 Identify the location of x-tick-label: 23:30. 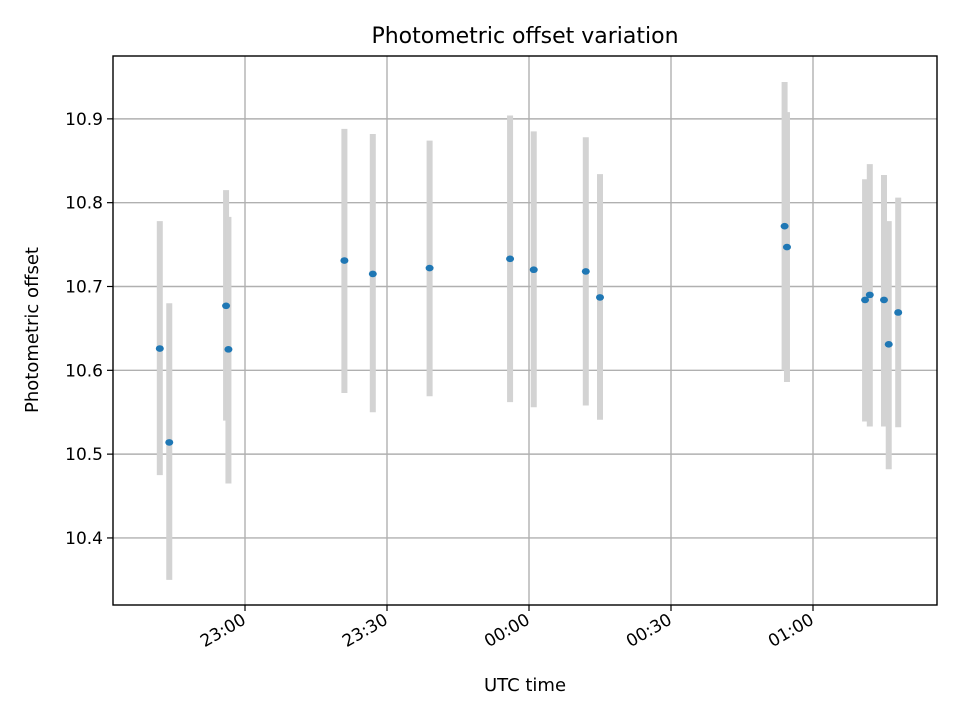
(365, 631).